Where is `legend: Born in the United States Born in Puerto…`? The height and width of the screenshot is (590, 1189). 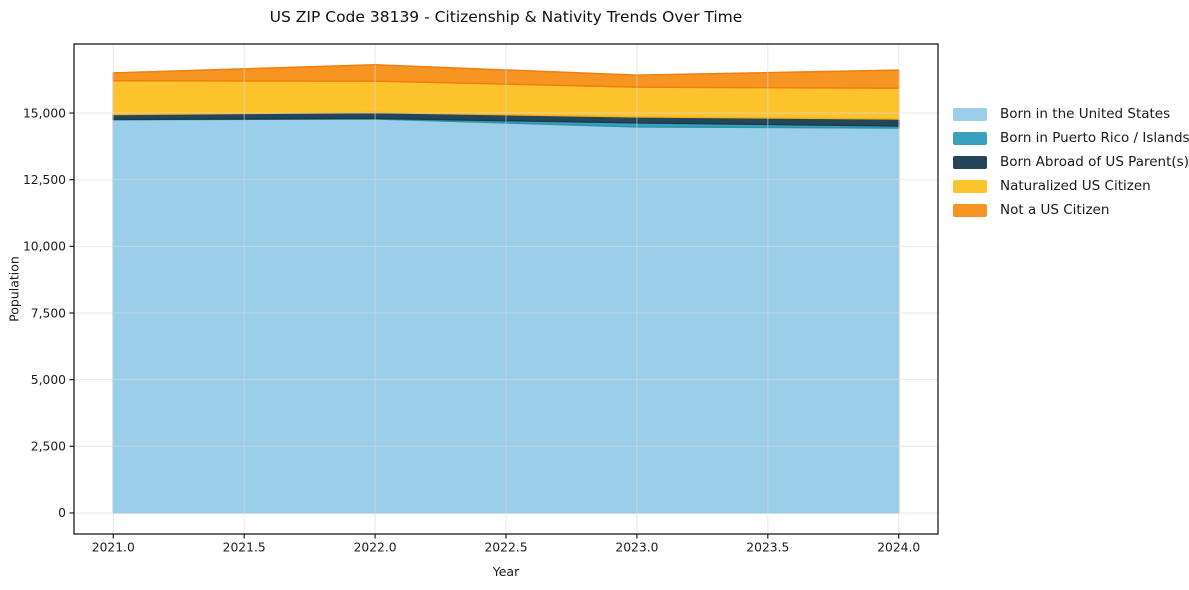
legend: Born in the United States Born in Puerto… is located at coordinates (1071, 162).